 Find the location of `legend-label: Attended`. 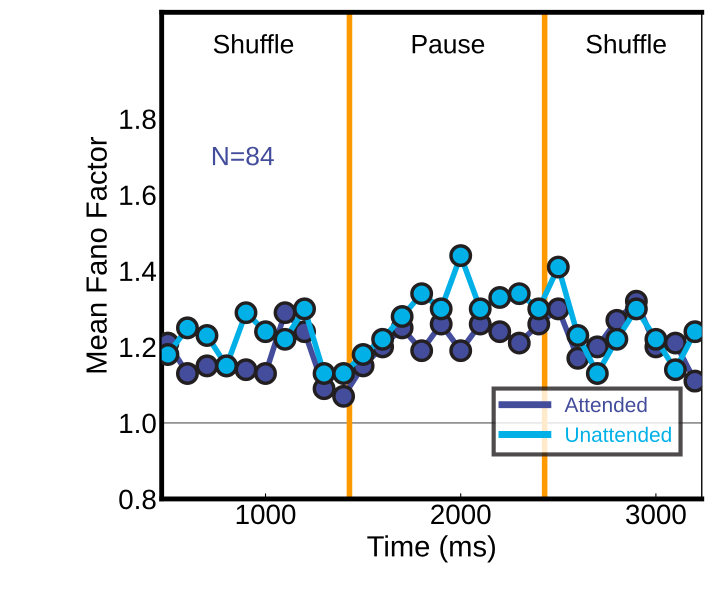

legend-label: Attended is located at coordinates (605, 404).